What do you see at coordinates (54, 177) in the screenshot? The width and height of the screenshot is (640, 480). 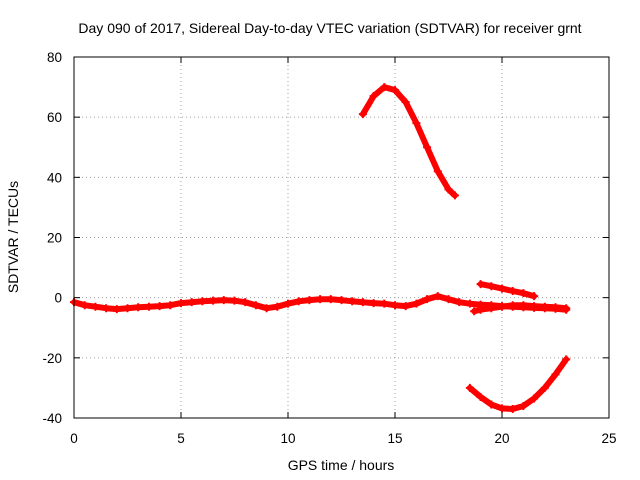 I see `y-tick-label: 40` at bounding box center [54, 177].